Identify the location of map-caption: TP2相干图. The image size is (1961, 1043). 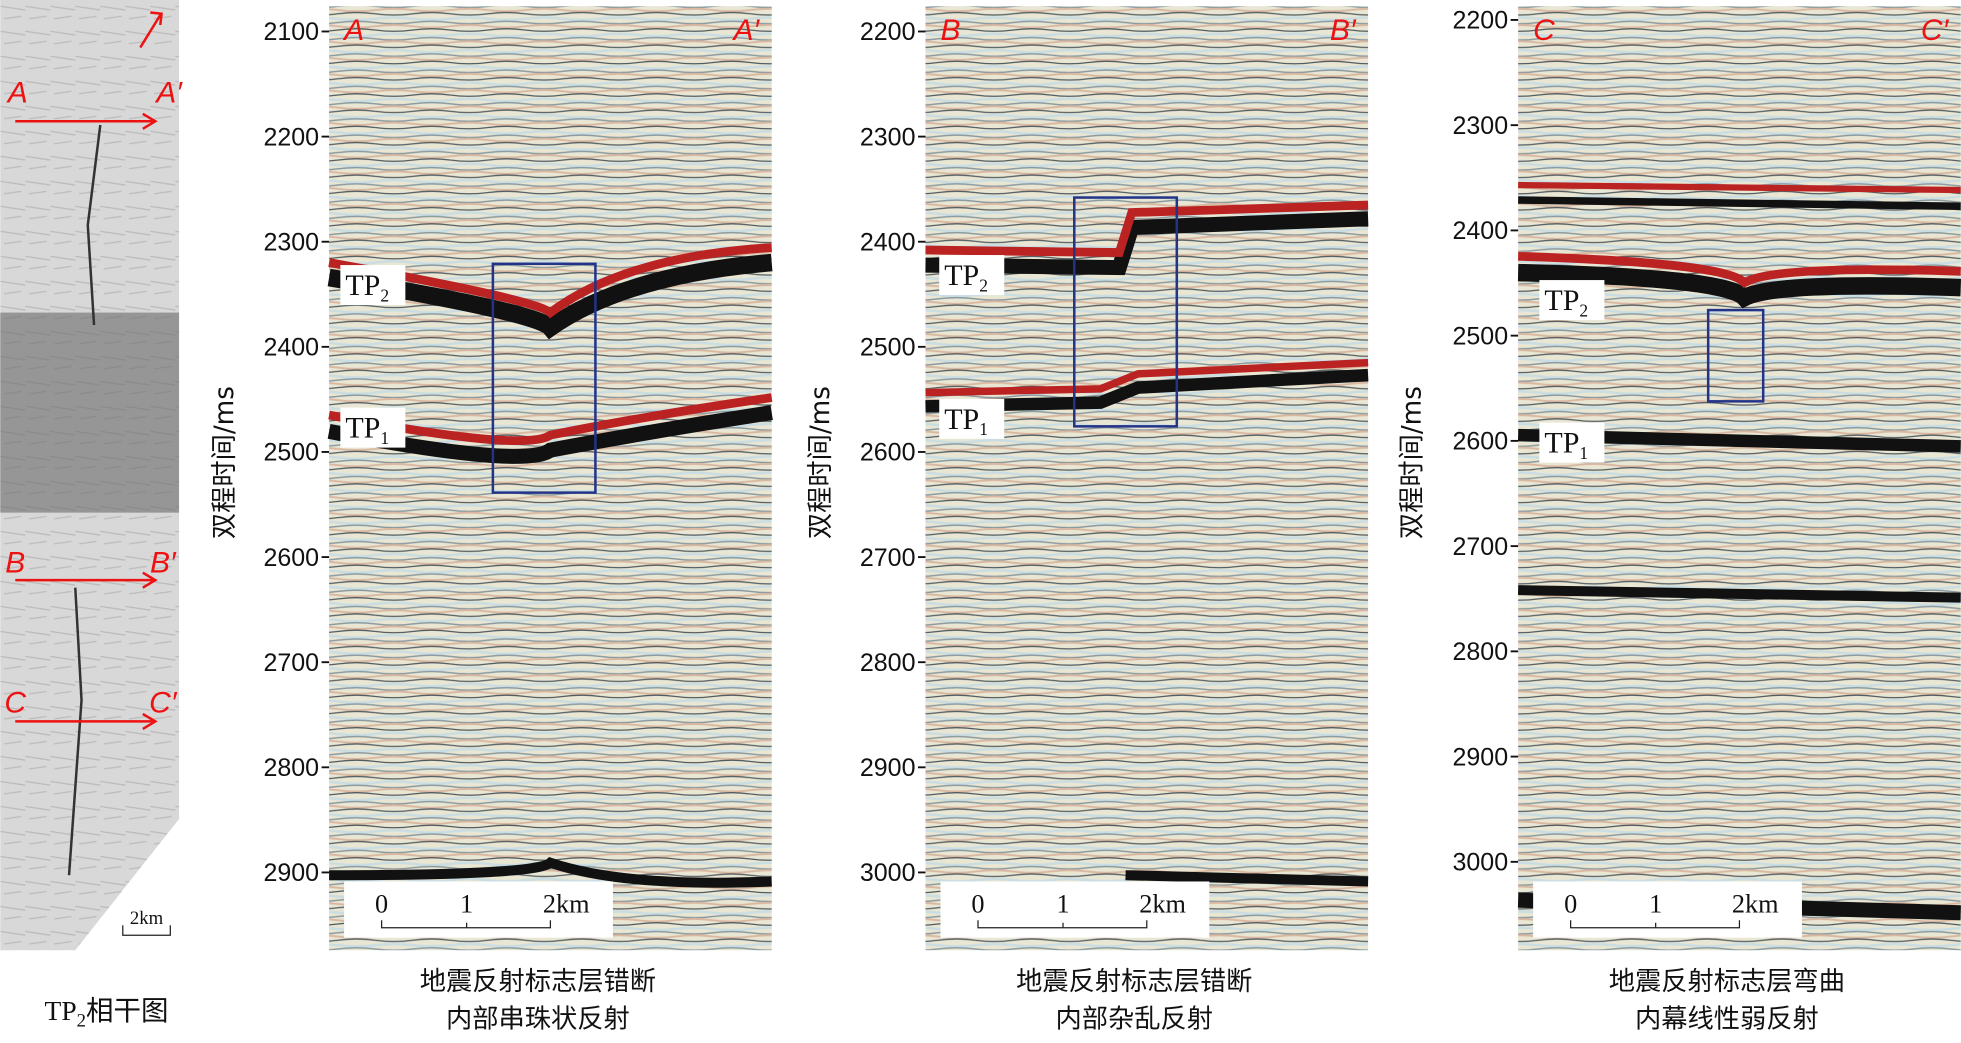
(107, 1013).